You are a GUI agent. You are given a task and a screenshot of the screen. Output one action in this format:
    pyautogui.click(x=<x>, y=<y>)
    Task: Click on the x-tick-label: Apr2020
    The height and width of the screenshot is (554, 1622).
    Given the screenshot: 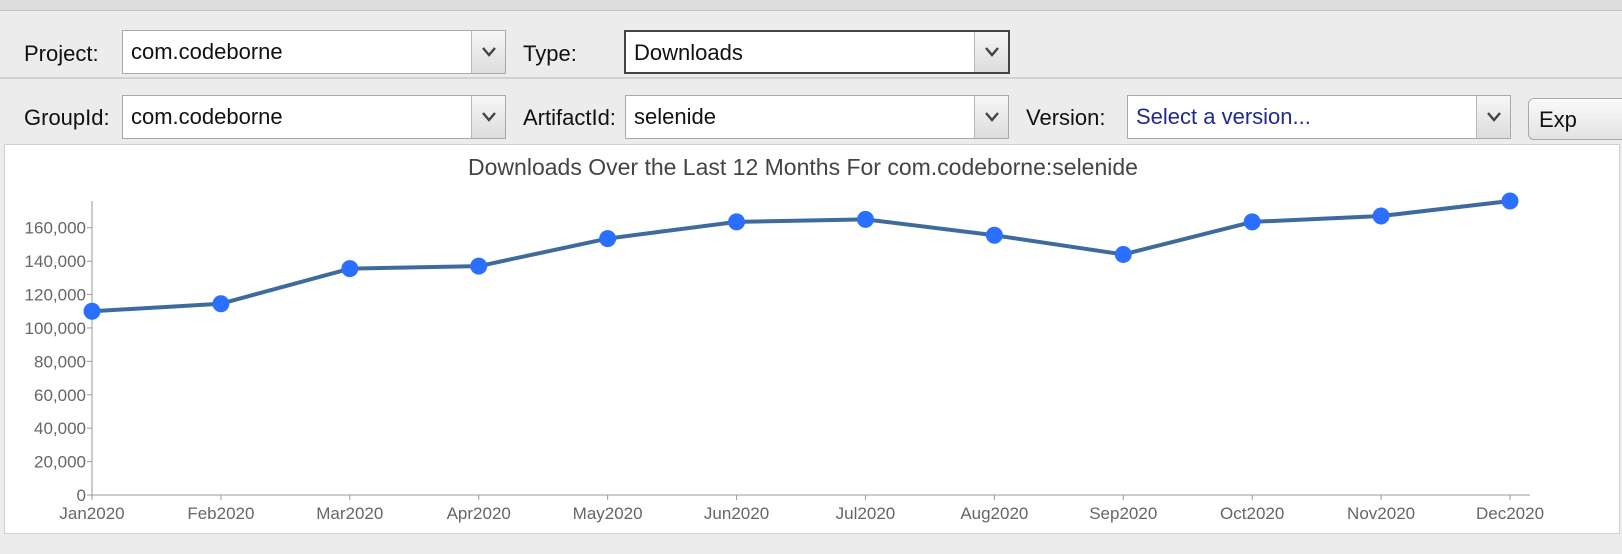 What is the action you would take?
    pyautogui.click(x=479, y=513)
    